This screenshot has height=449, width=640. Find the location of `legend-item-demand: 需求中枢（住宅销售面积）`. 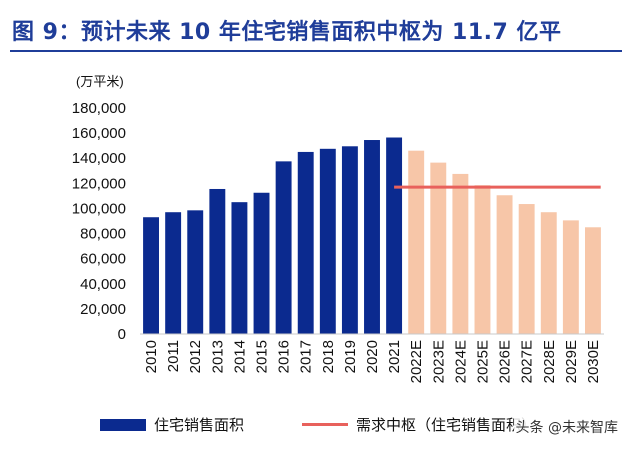

legend-item-demand: 需求中枢（住宅销售面积） is located at coordinates (419, 424).